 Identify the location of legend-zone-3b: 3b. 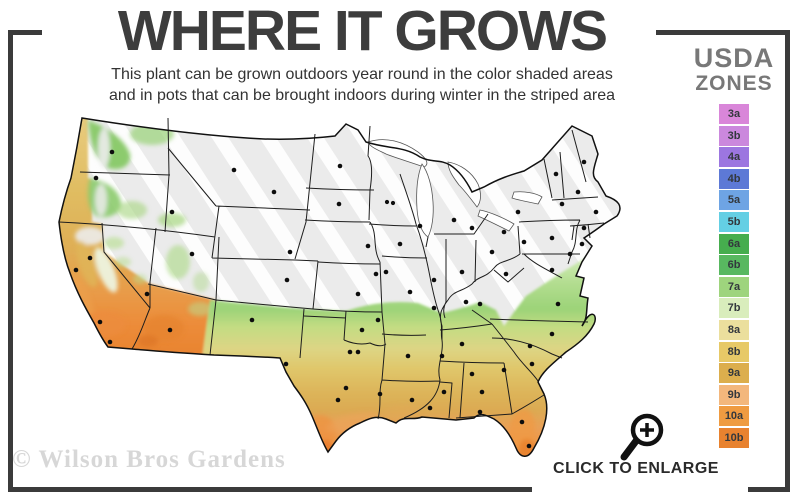
(734, 135).